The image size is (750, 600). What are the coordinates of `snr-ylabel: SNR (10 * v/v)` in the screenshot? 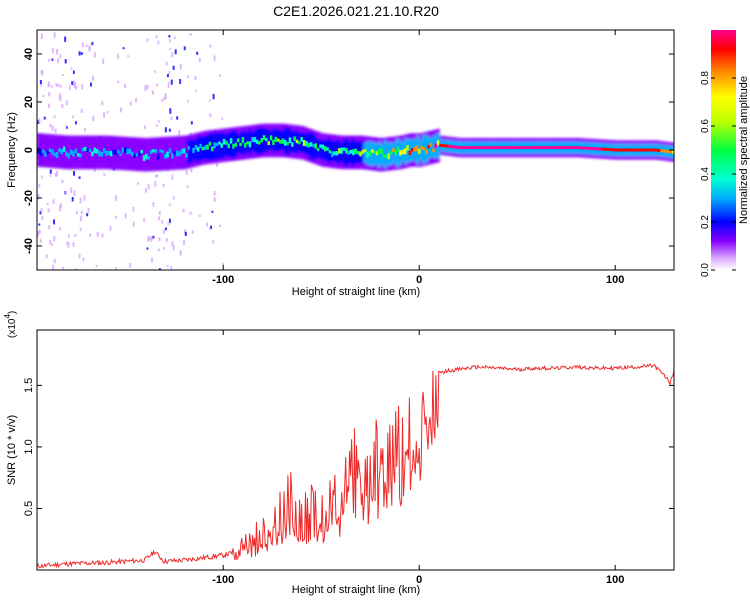 It's located at (12, 450).